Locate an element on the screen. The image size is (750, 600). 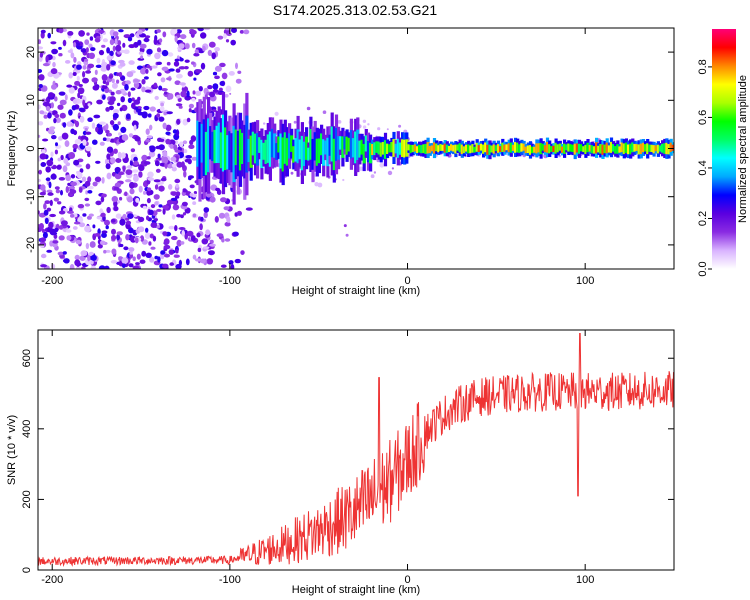
x-tick-label: 0 is located at coordinates (407, 580).